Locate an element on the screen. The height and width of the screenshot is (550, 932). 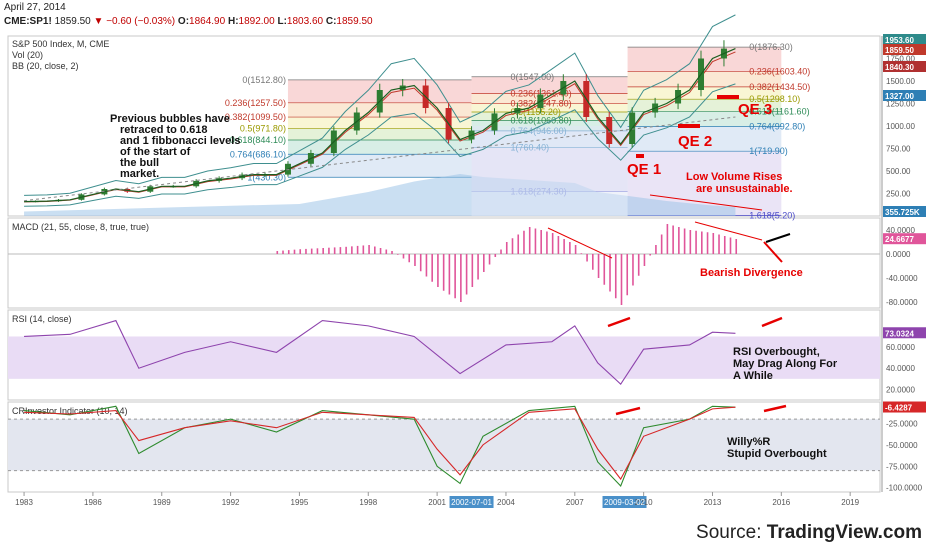
fib-label: 0.236(1603.40) is located at coordinates (779, 72).